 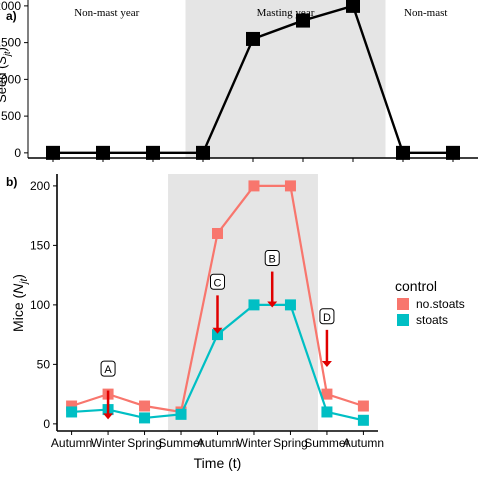 I want to click on y-tick-label-a: 500, so click(x=11, y=116).